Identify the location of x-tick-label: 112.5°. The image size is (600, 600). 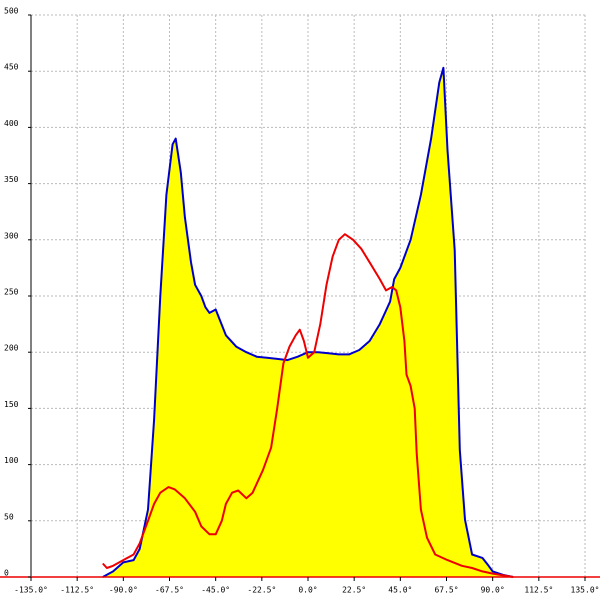
(538, 590).